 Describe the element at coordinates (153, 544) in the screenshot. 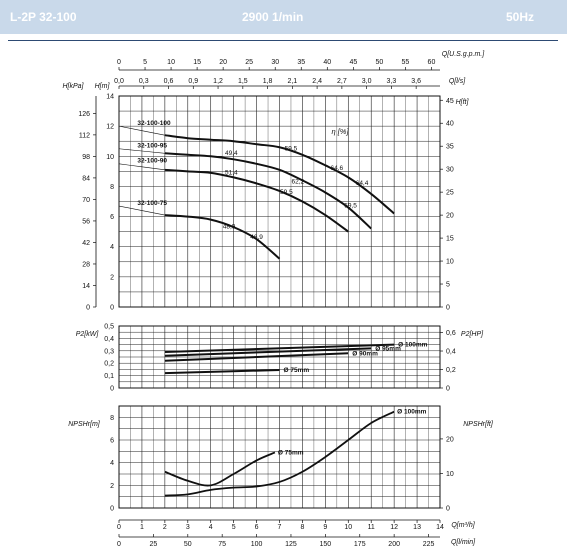

I see `bottom-lmin-tick-label: 25` at that location.